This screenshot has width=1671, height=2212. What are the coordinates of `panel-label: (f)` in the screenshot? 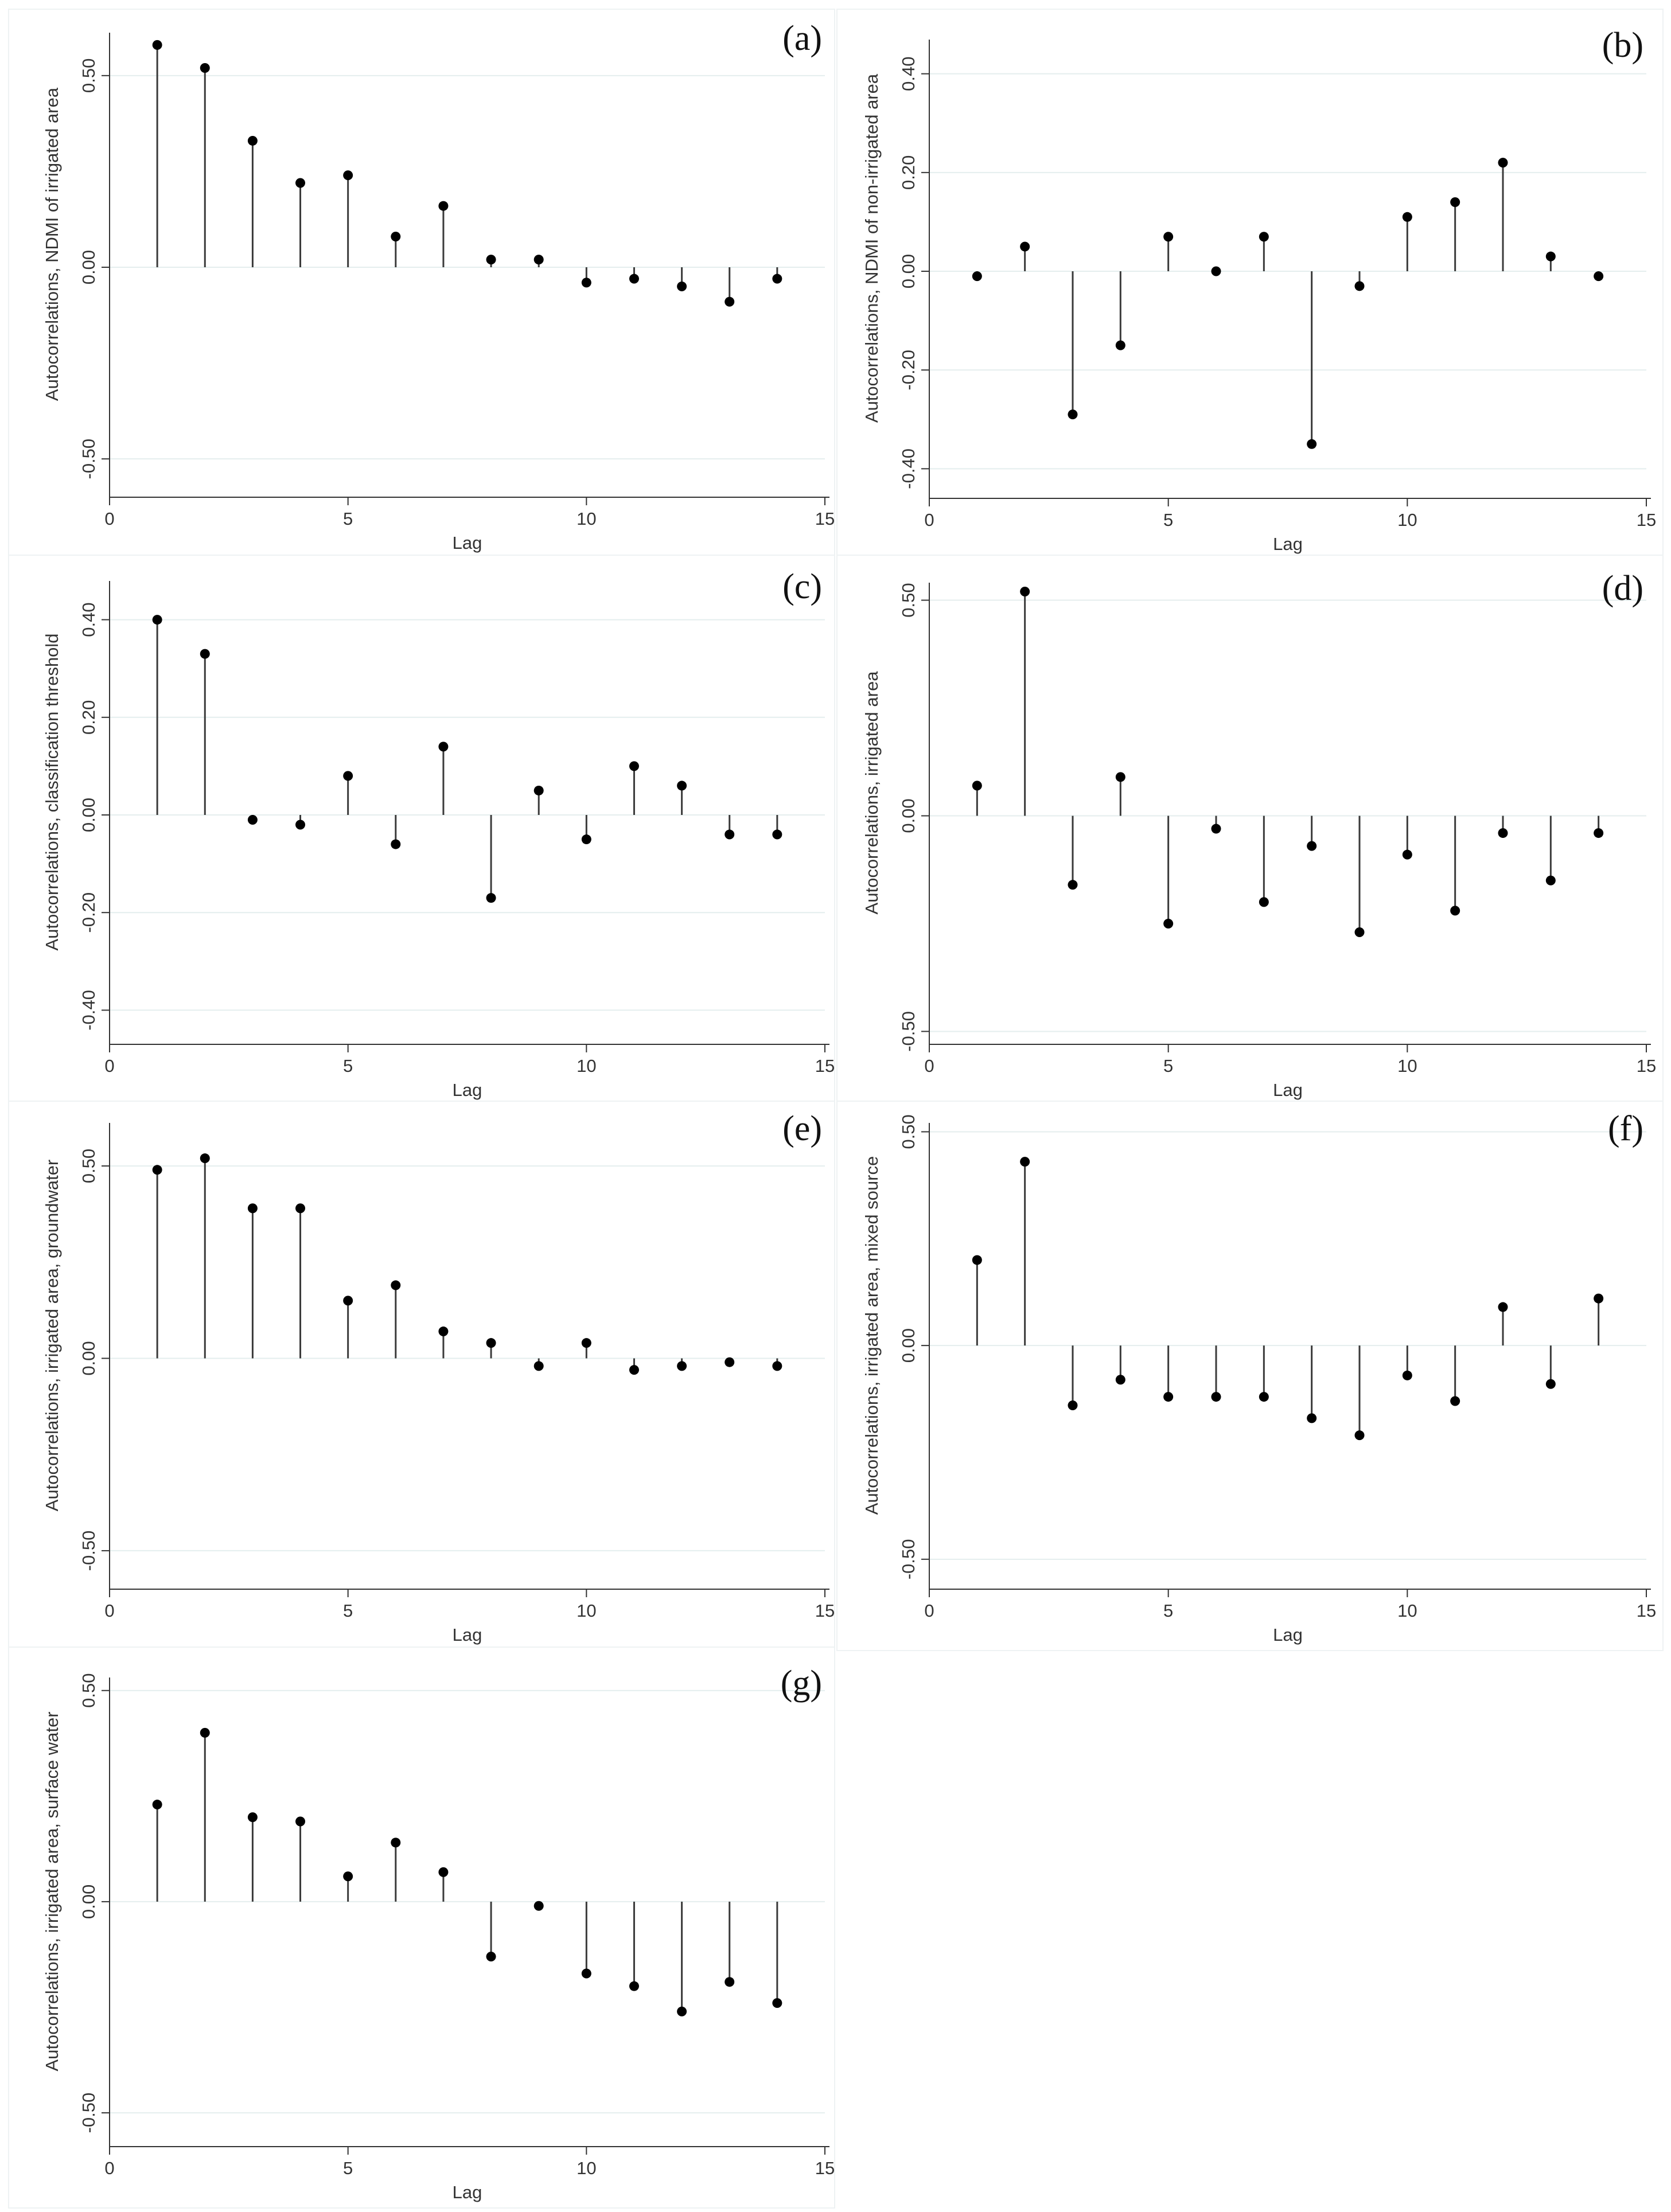 It's located at (1625, 1128).